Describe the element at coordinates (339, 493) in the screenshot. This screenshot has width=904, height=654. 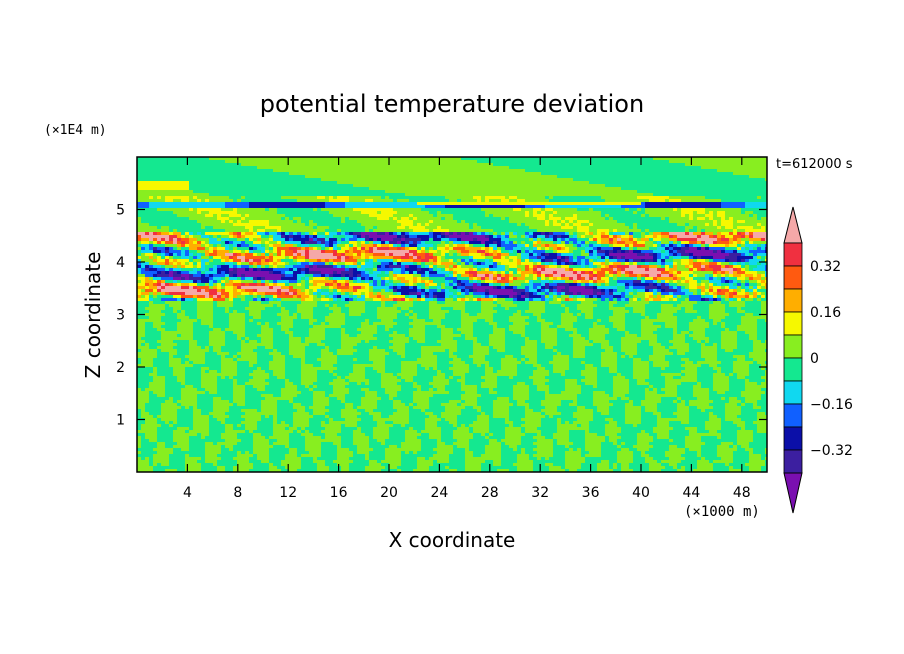
I see `x-tick-label: 16` at that location.